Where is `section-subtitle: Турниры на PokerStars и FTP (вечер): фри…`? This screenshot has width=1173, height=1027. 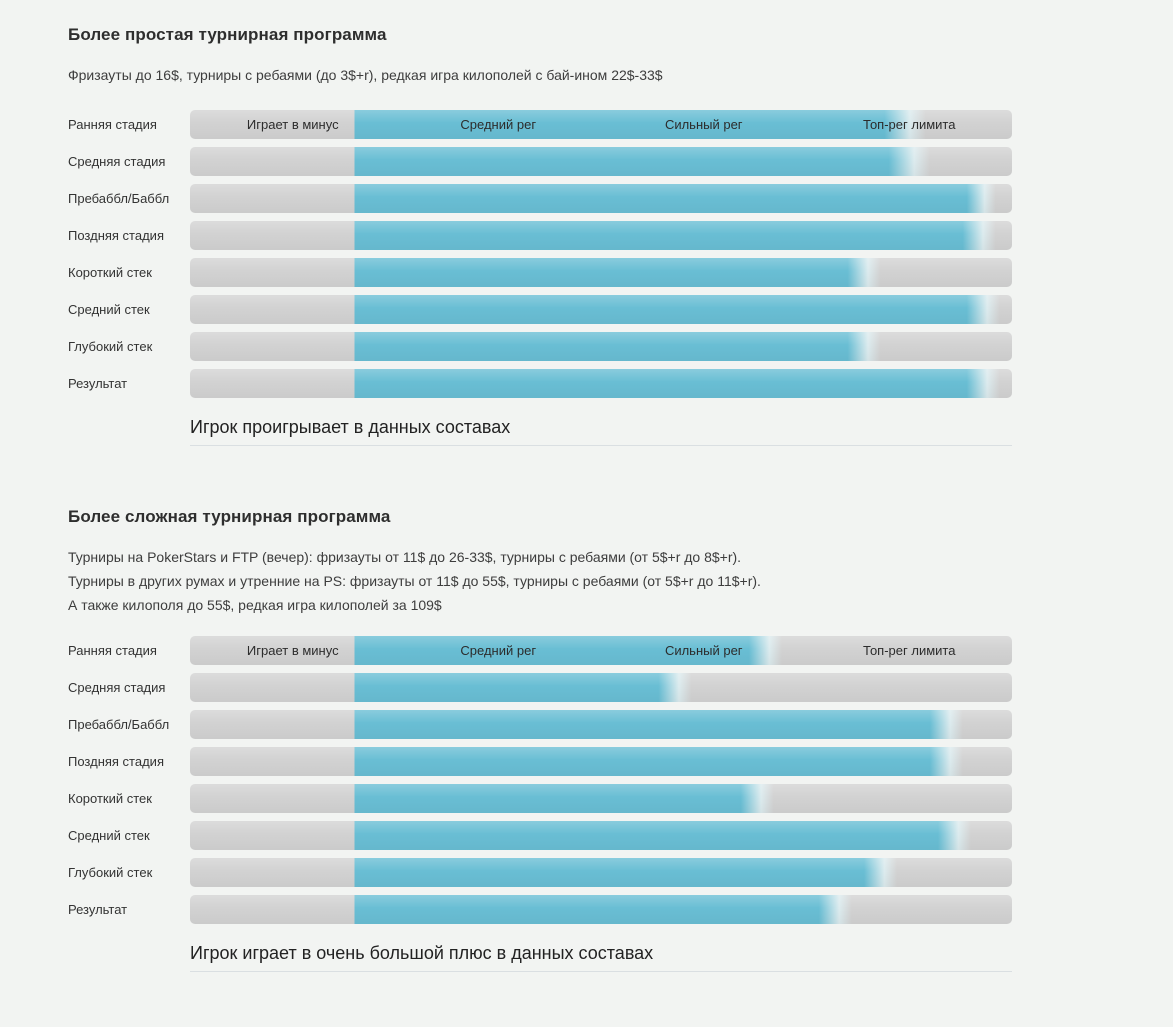
section-subtitle: Турниры на PokerStars и FTP (вечер): фри… is located at coordinates (620, 581).